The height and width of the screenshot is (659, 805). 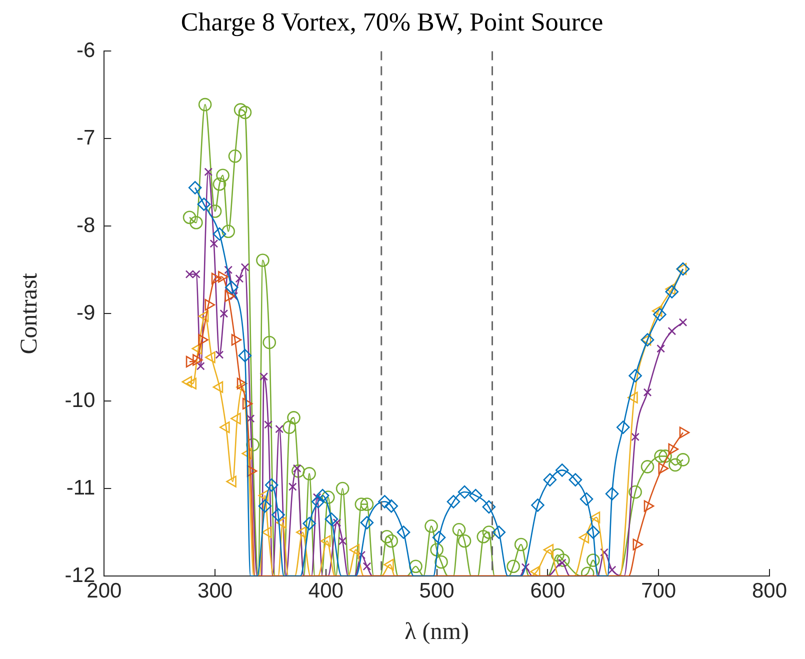 I want to click on y-tick-label: -8, so click(x=86, y=225).